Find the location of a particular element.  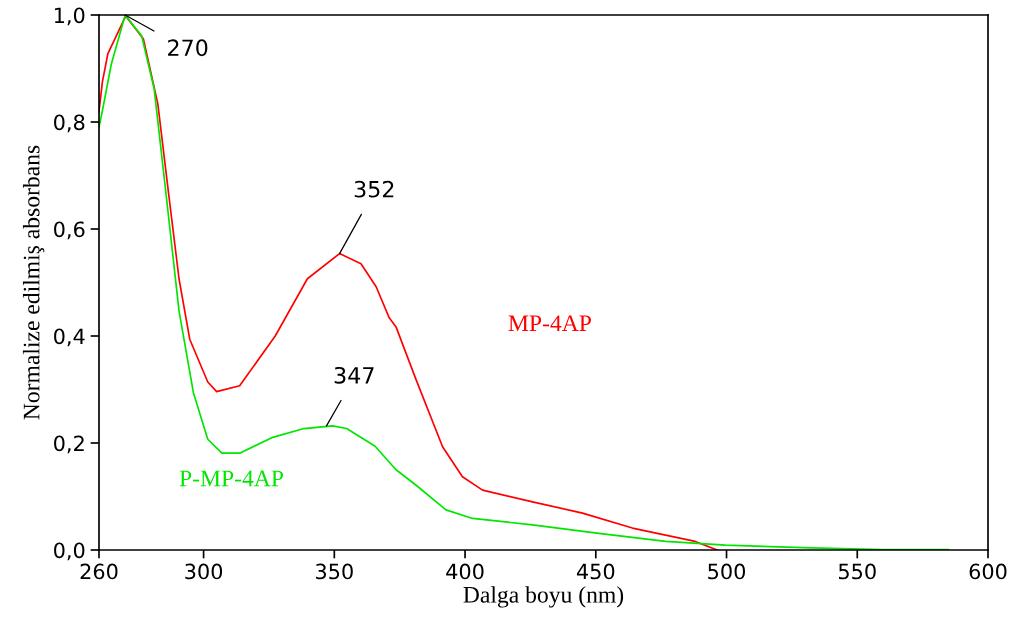

y-tick-label: 0,4 is located at coordinates (69, 337).